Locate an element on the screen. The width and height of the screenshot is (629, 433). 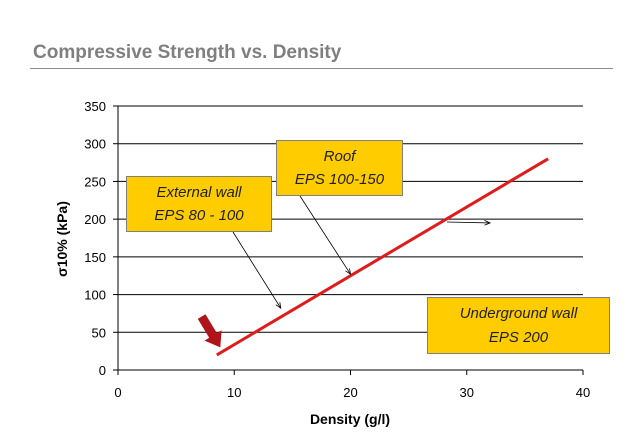
y-tick-label-200: 200 is located at coordinates (95, 219).